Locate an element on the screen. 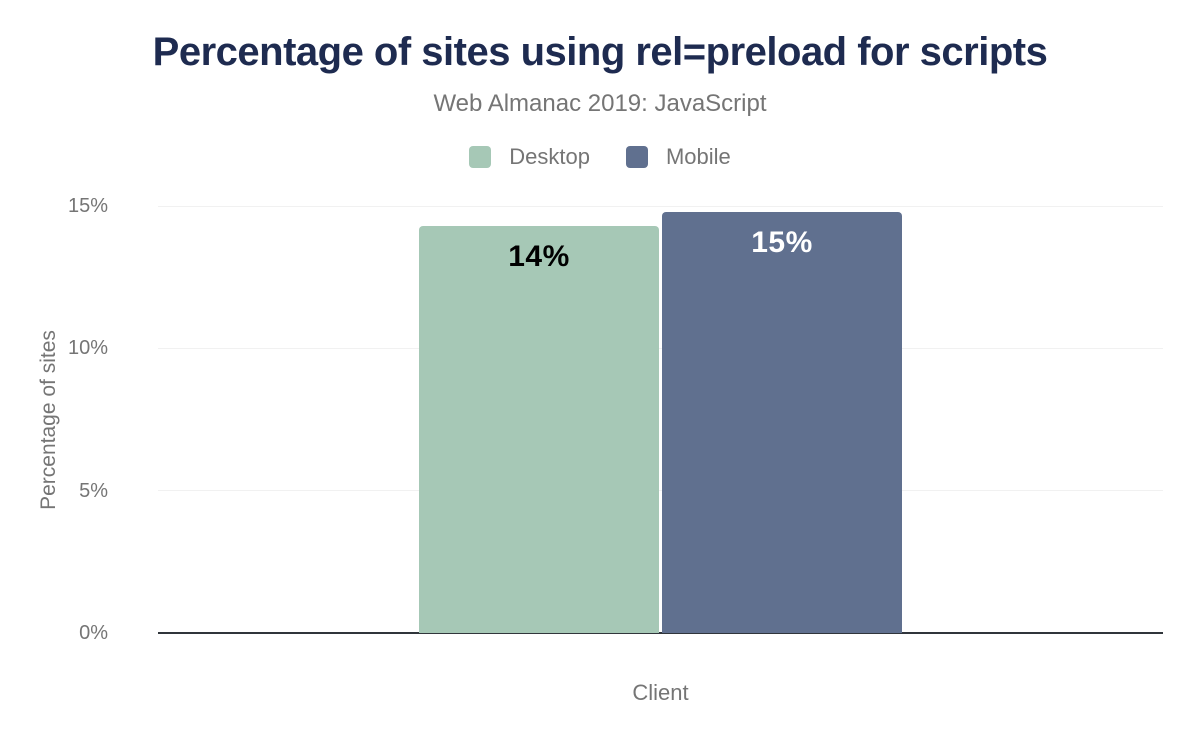 This screenshot has height=742, width=1200. legend-swatch-mobile is located at coordinates (636, 157).